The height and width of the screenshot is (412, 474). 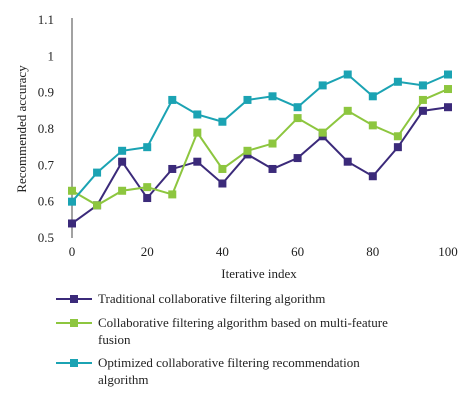 What do you see at coordinates (448, 251) in the screenshot?
I see `x-tick-label: 100` at bounding box center [448, 251].